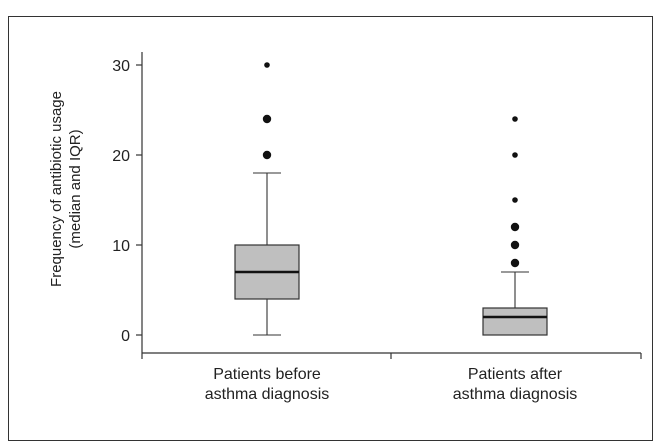  Describe the element at coordinates (125, 336) in the screenshot. I see `y-tick-label: 0` at that location.